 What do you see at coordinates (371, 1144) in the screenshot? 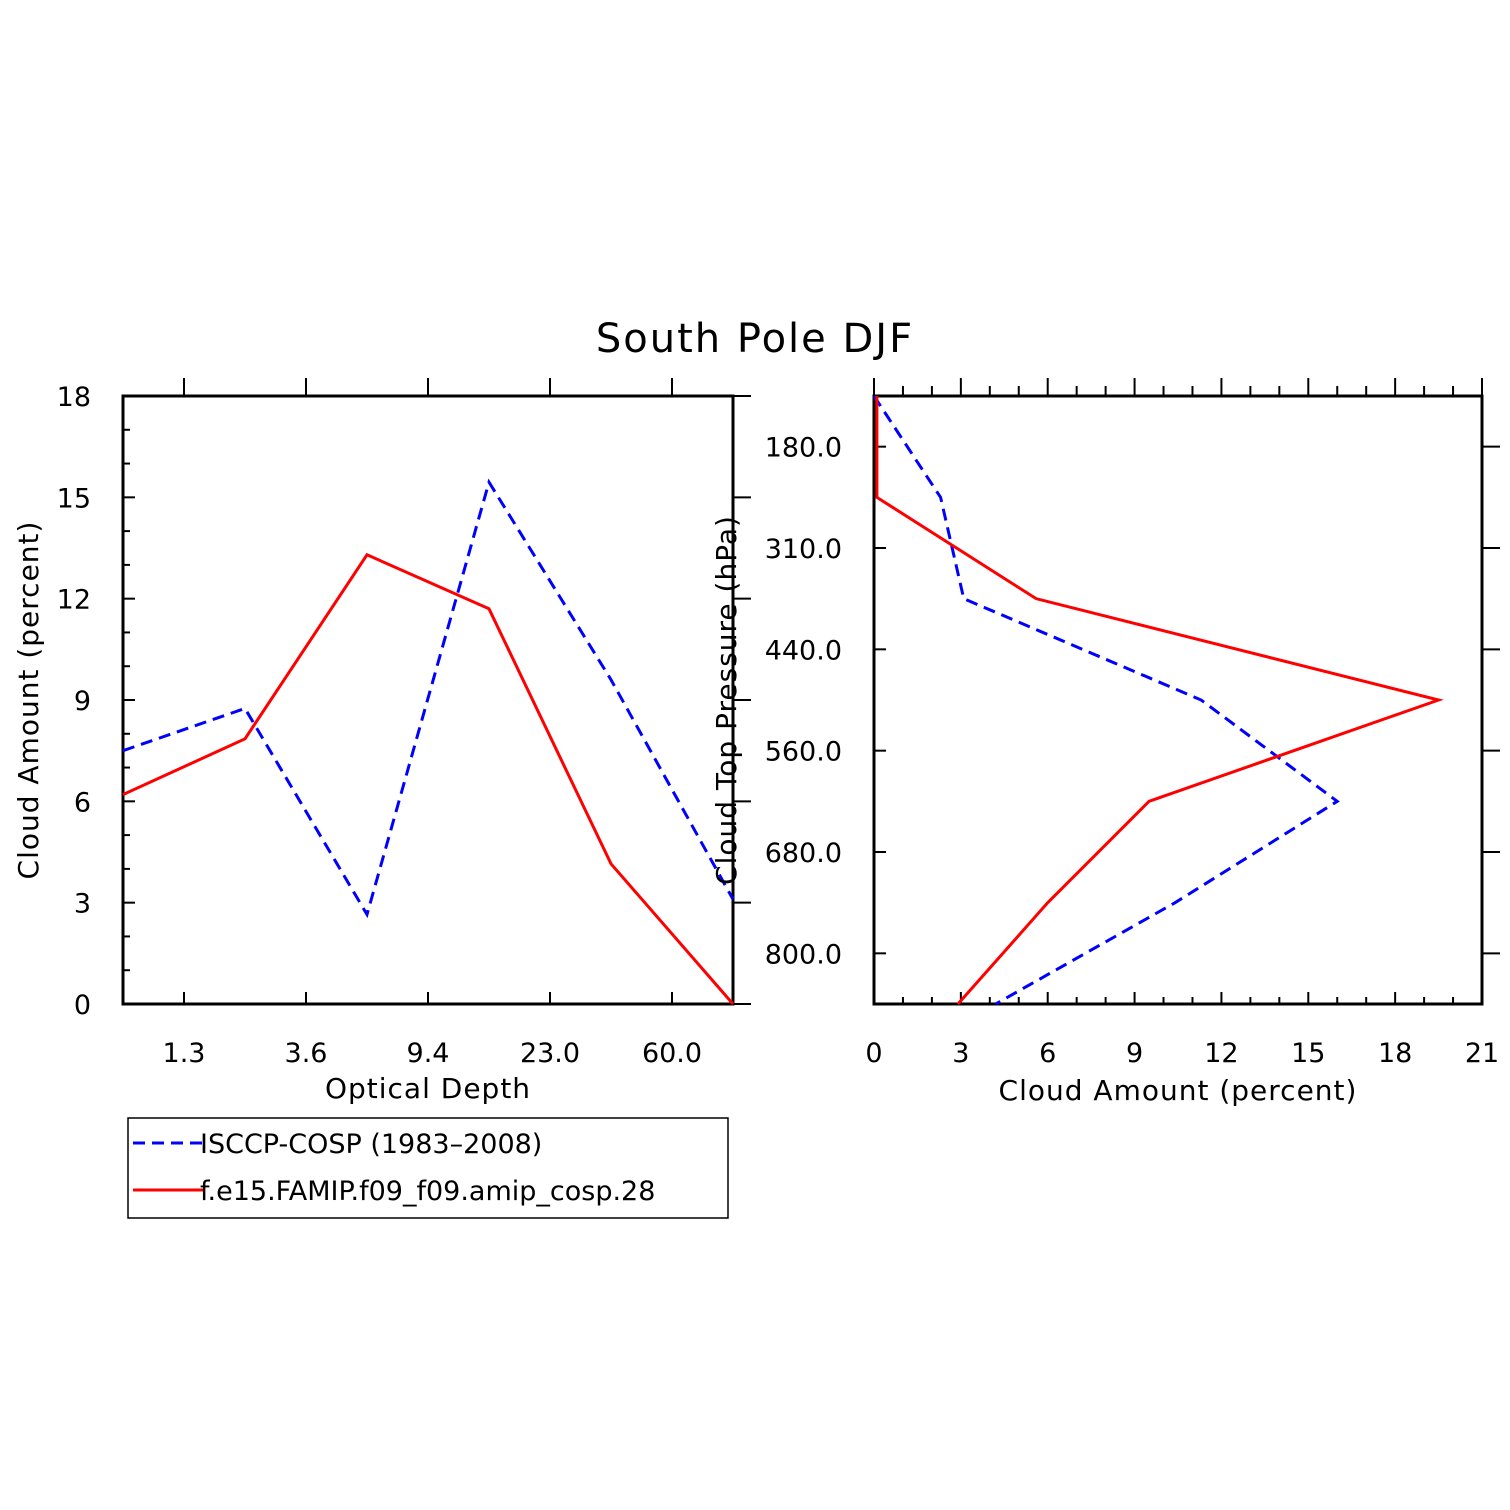
I see `legend-label-isccp: ISCCP-COSP (1983–2008)` at bounding box center [371, 1144].